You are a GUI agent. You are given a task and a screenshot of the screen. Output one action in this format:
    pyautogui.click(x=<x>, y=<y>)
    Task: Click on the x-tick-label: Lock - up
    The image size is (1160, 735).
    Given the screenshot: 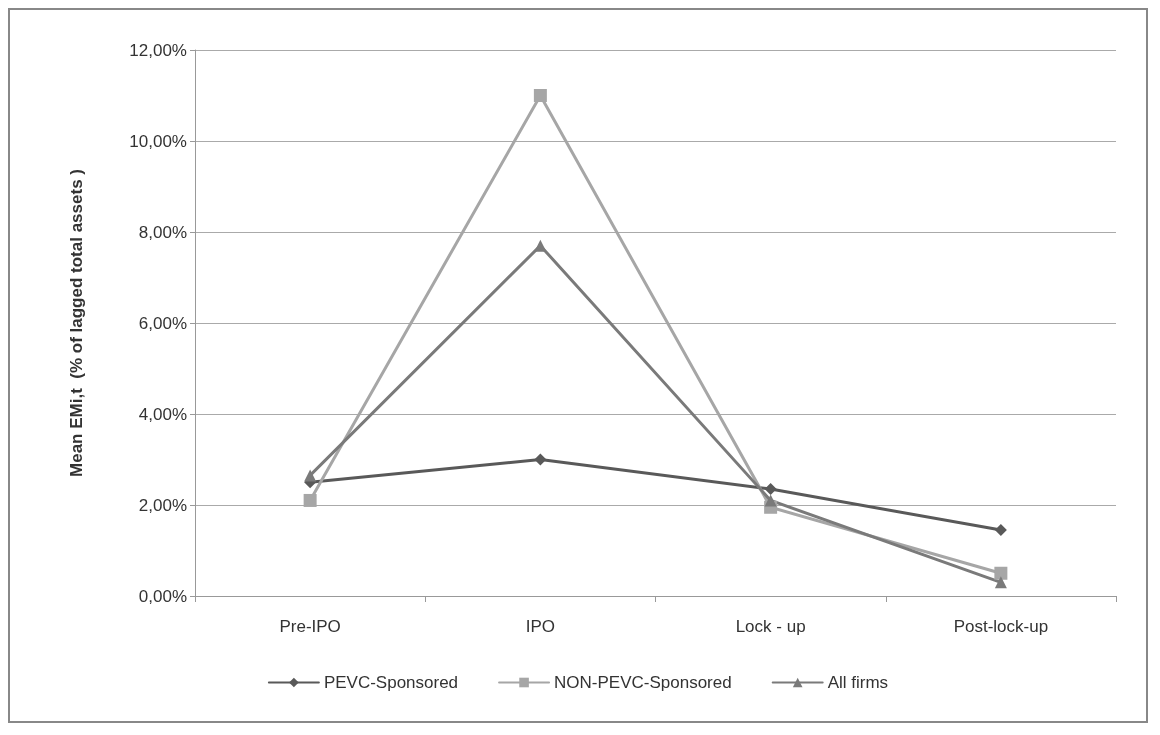 What is the action you would take?
    pyautogui.click(x=770, y=626)
    